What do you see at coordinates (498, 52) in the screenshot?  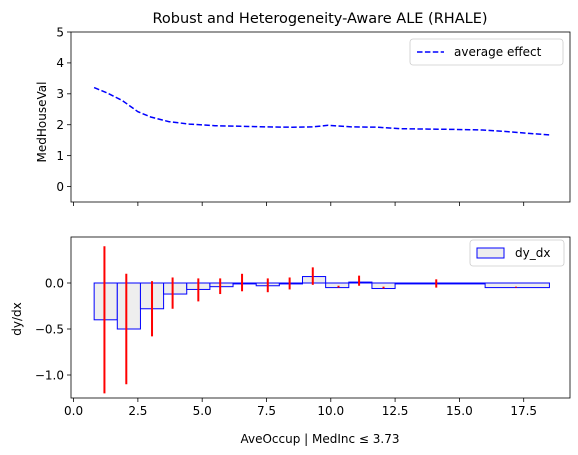 I see `top-legend-label: average effect` at bounding box center [498, 52].